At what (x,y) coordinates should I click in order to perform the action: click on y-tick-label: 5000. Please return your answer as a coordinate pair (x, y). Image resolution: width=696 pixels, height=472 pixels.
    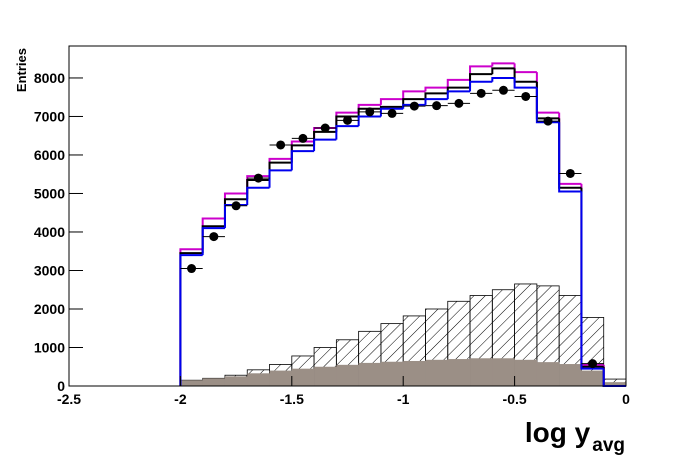
    Looking at the image, I should click on (49, 193).